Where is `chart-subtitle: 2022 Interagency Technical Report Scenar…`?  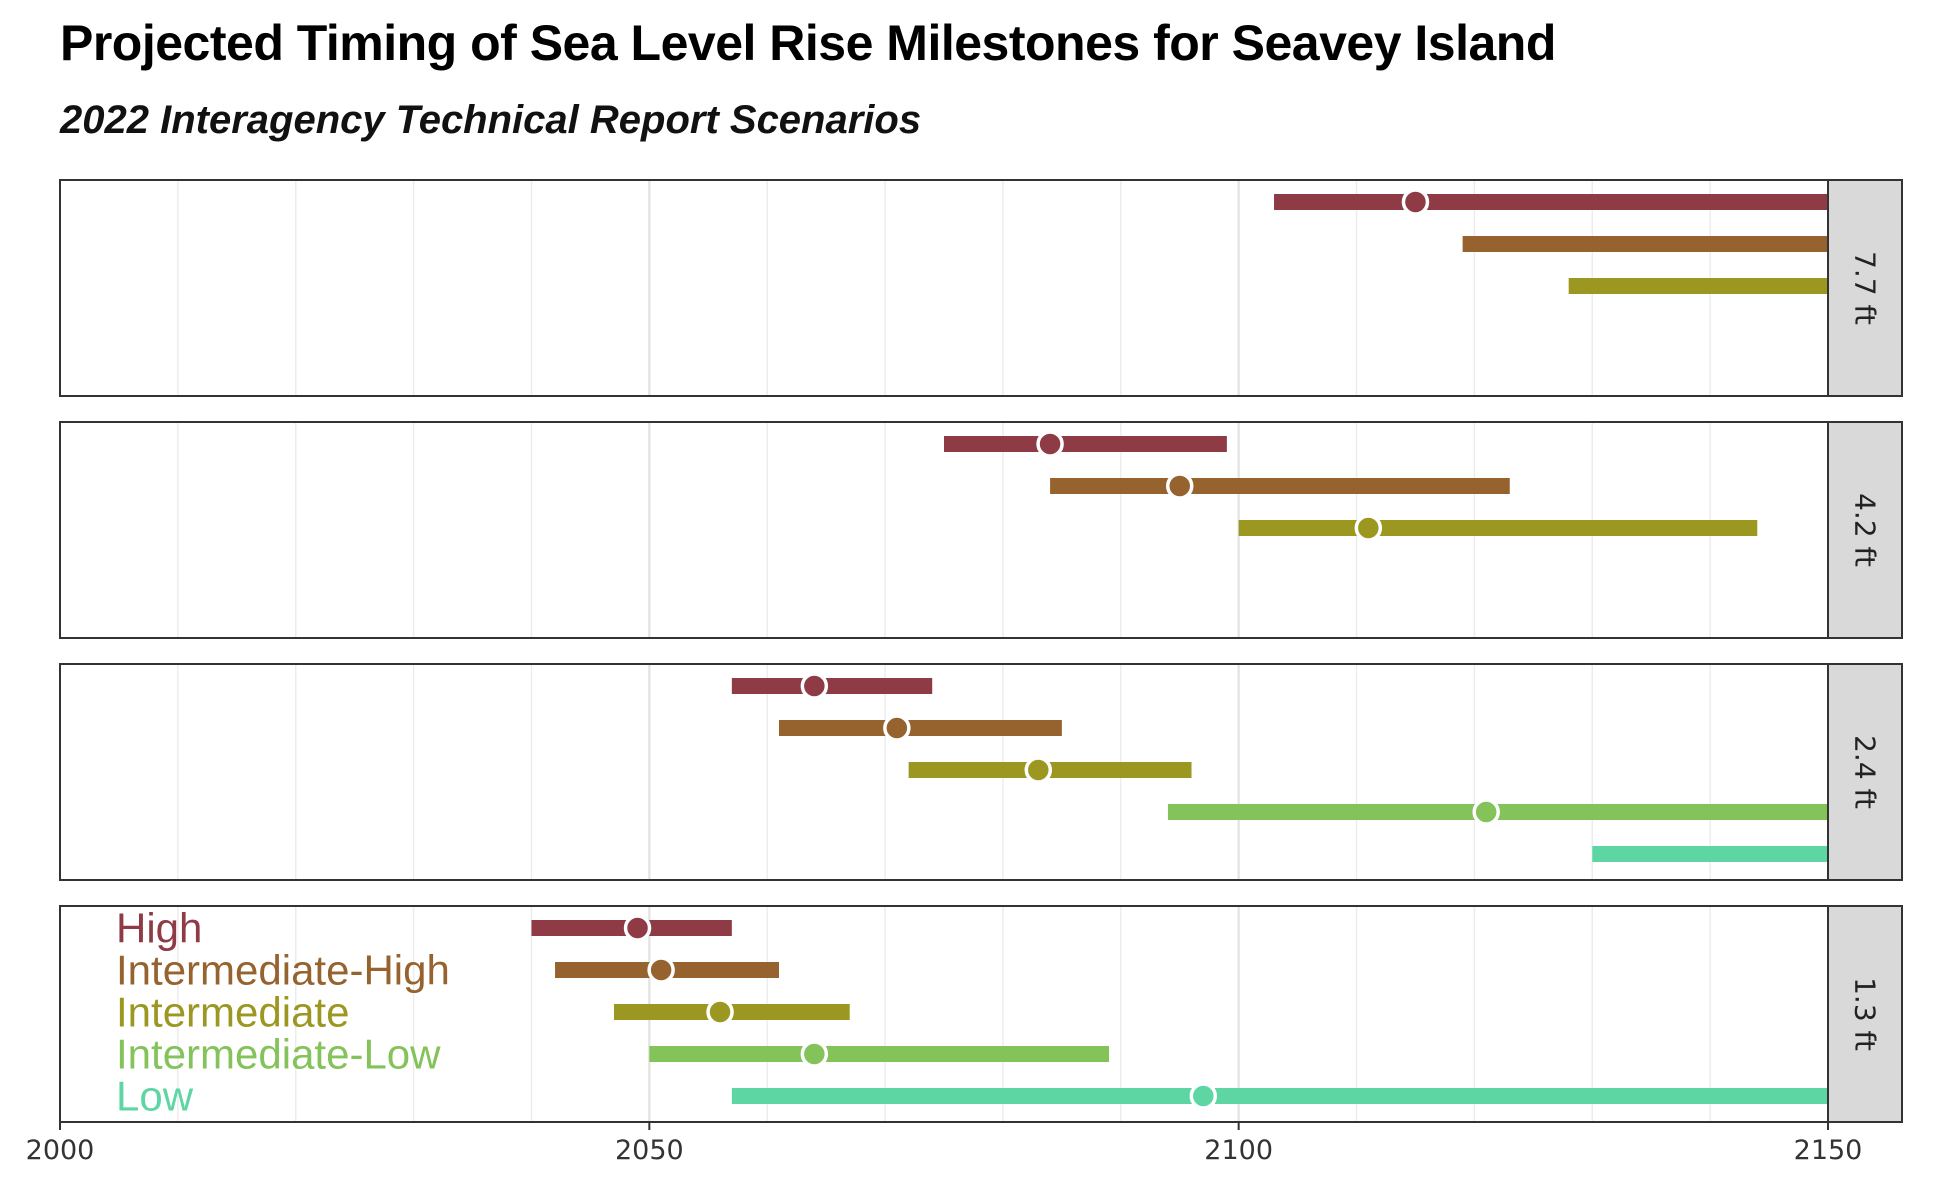
chart-subtitle: 2022 Interagency Technical Report Scenar… is located at coordinates (491, 120).